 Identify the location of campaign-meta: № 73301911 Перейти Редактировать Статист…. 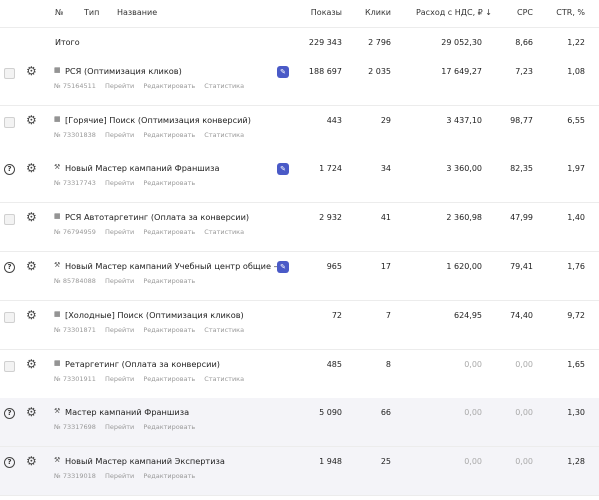
(149, 379).